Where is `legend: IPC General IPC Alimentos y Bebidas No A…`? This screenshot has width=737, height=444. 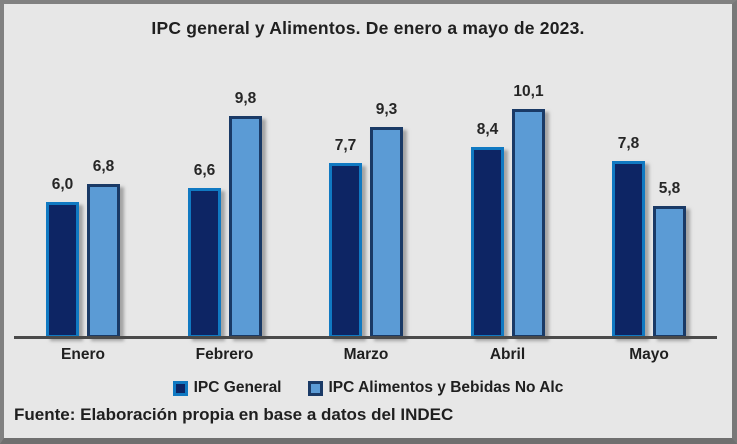
legend: IPC General IPC Alimentos y Bebidas No A… is located at coordinates (368, 388).